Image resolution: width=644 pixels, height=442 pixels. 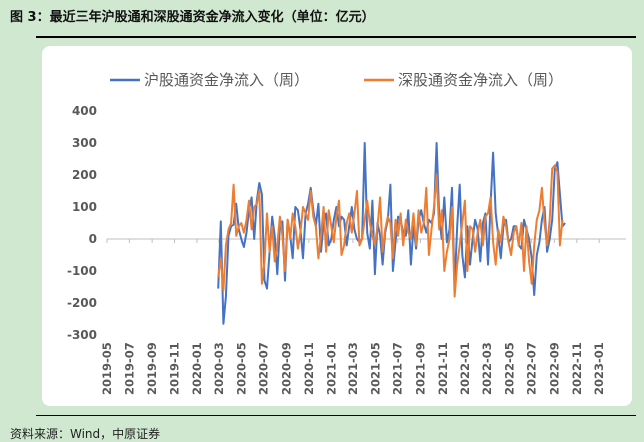 What do you see at coordinates (487, 368) in the screenshot?
I see `x-tick-label: 2022-03` at bounding box center [487, 368].